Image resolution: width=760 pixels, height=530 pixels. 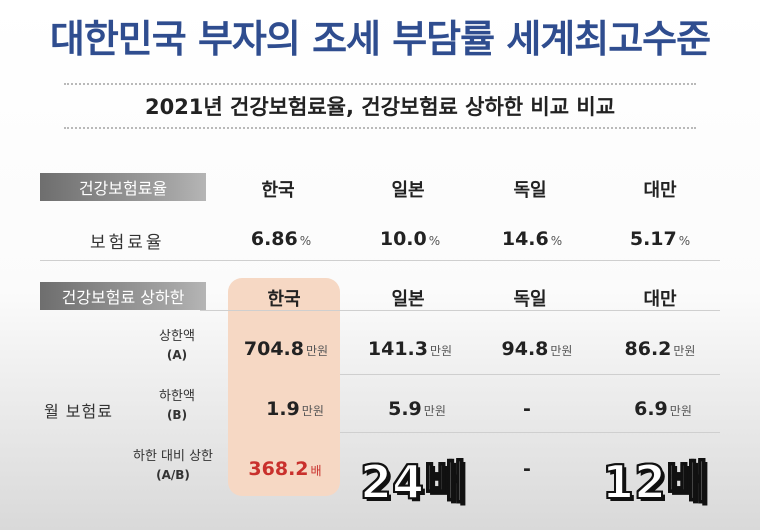 I want to click on page-title: 대한민국 부자의 조세 부담률 세계최고수준, so click(x=380, y=39).